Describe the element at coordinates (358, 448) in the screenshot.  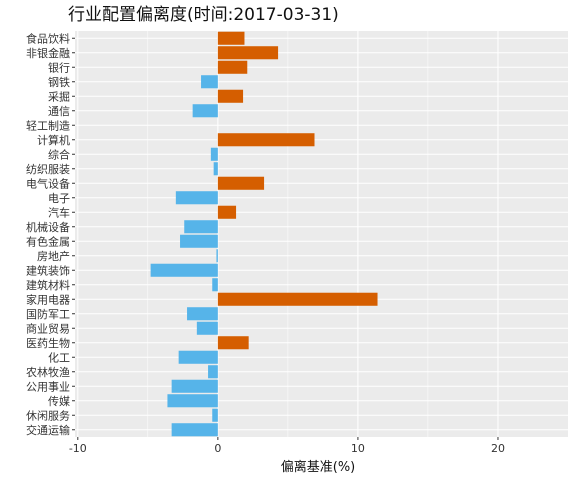
I see `x-tick-label-2: 10` at that location.